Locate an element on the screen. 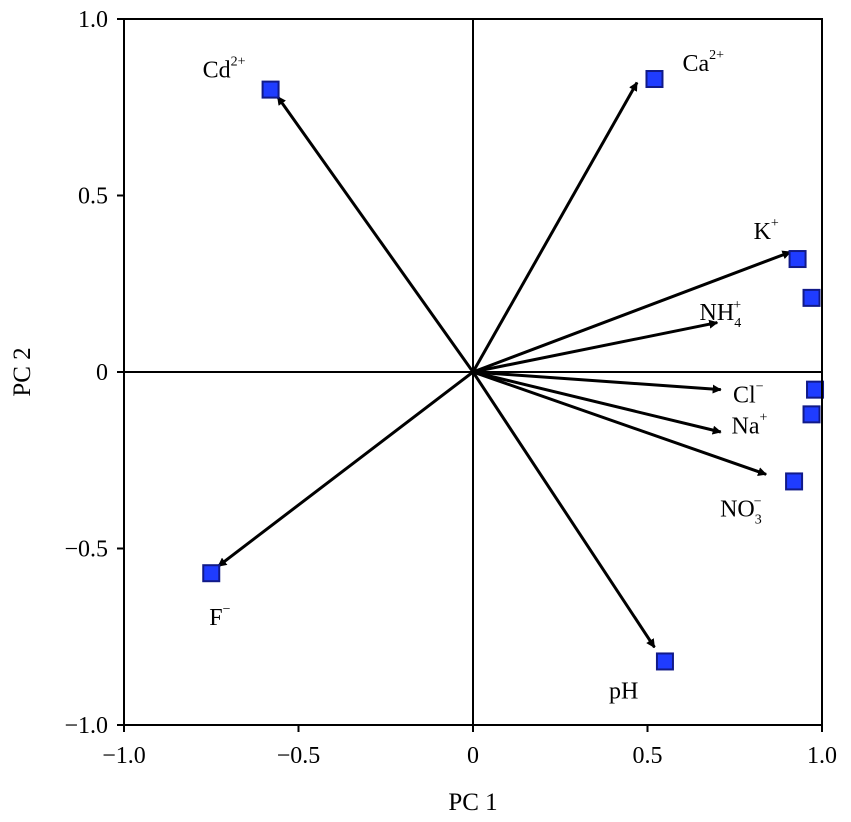 The image size is (851, 822). label-nh: NH4+ is located at coordinates (721, 314).